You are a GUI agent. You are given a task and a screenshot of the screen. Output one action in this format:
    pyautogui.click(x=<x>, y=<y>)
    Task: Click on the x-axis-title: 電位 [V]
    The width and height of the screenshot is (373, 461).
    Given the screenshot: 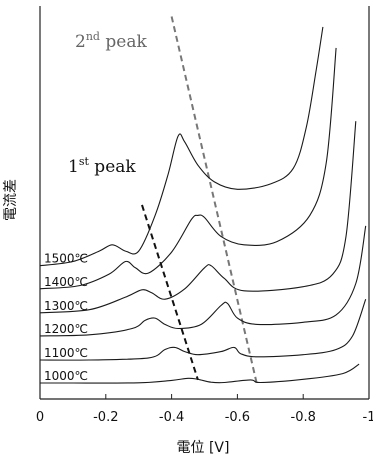 What is the action you would take?
    pyautogui.click(x=203, y=448)
    